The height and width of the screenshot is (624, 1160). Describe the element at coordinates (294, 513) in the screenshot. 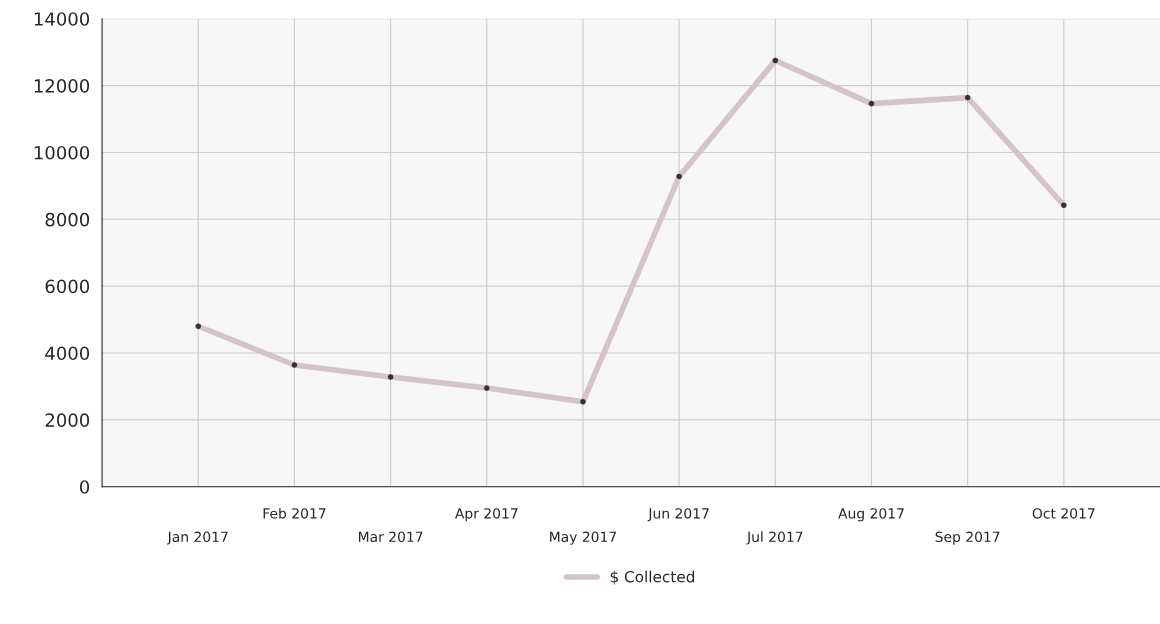

I see `x-tick-label: Feb 2017` at that location.